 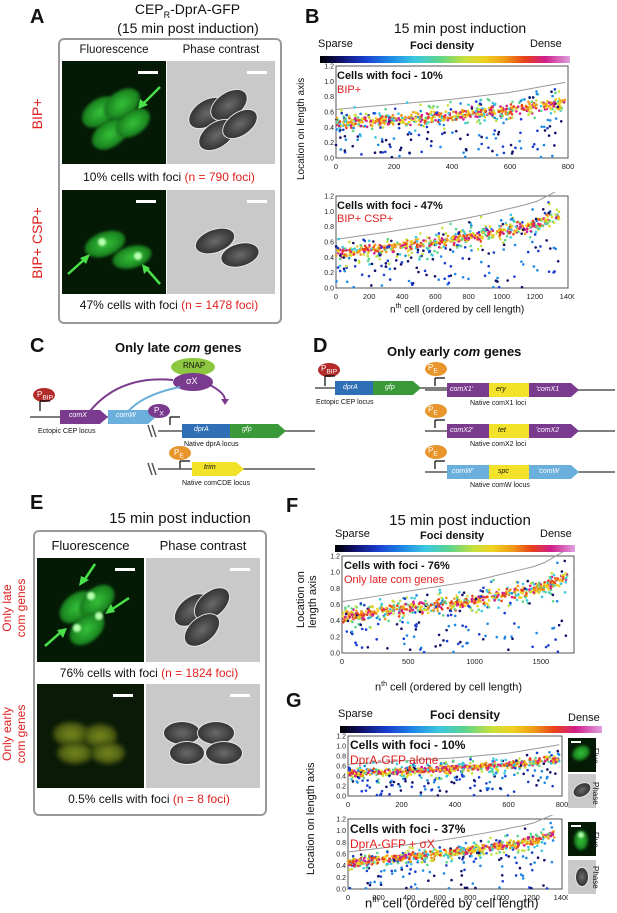 I want to click on x-tick-label: 1000, so click(x=501, y=296).